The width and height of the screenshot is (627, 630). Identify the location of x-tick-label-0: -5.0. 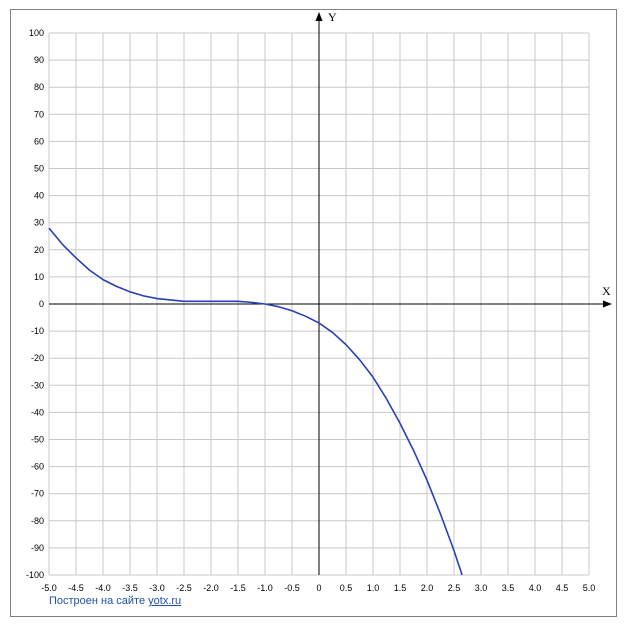
(49, 588).